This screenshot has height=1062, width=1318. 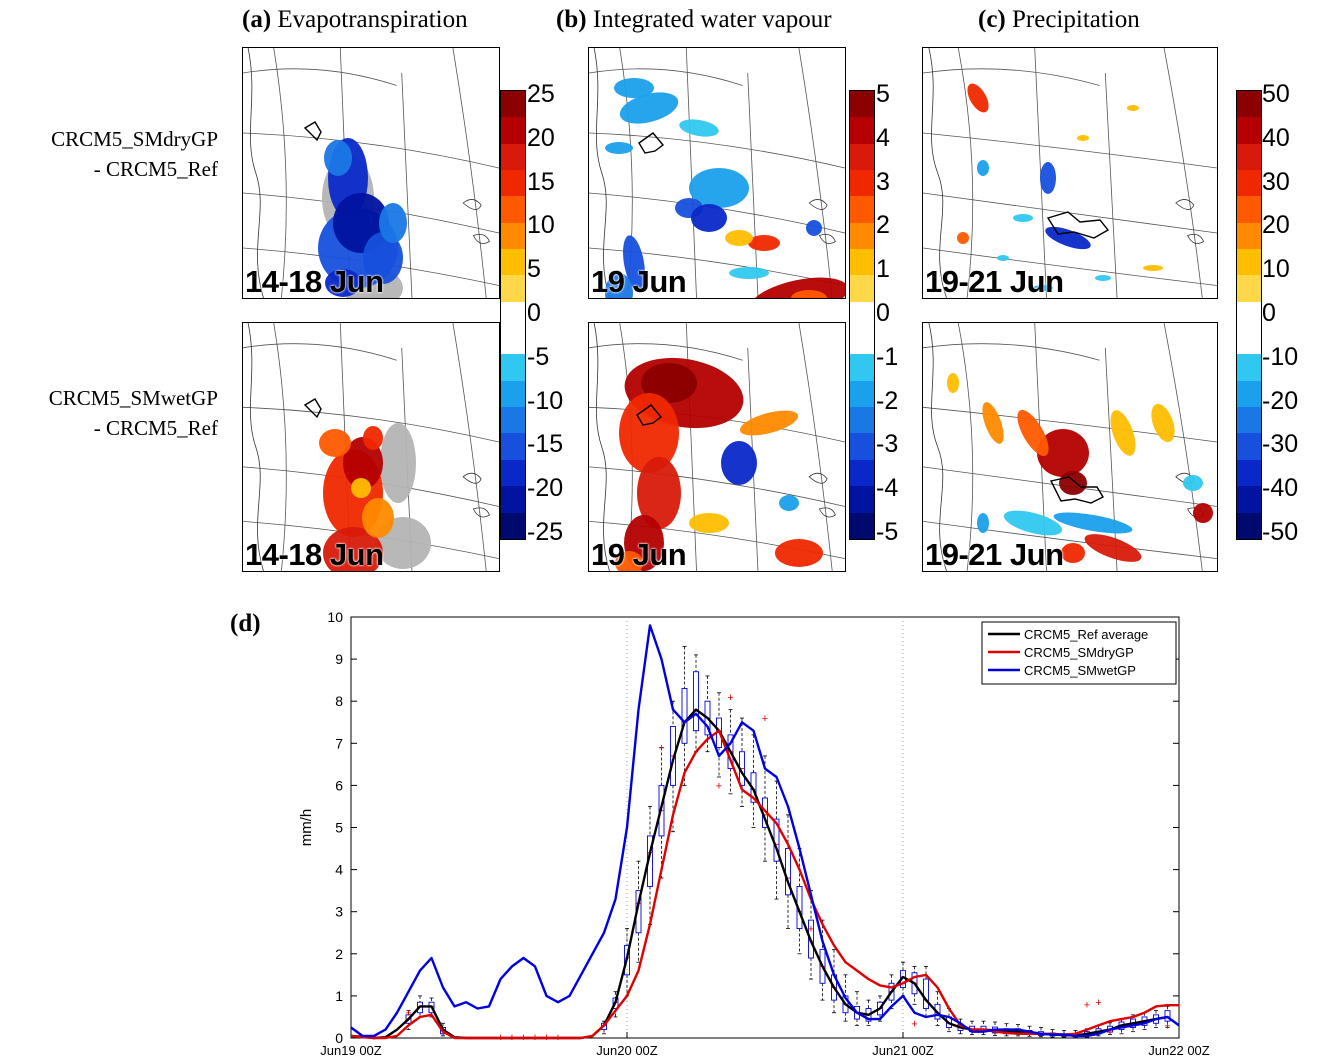 I want to click on row-label-wet-line1: CRCM5_SMwetGP, so click(x=133, y=398).